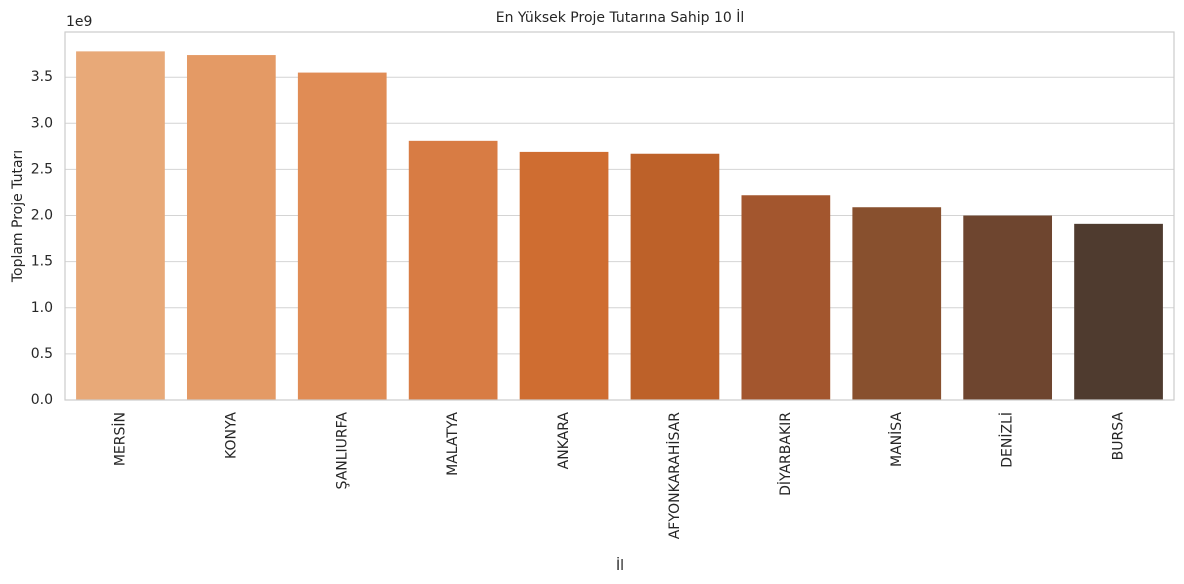 This screenshot has height=584, width=1184. Describe the element at coordinates (785, 454) in the screenshot. I see `x-tick-label: DİYARBAKIR` at that location.